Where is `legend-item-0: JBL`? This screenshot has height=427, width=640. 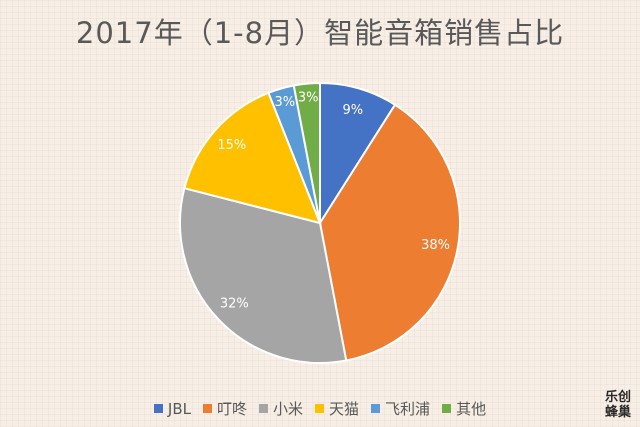 legend-item-0: JBL is located at coordinates (172, 408).